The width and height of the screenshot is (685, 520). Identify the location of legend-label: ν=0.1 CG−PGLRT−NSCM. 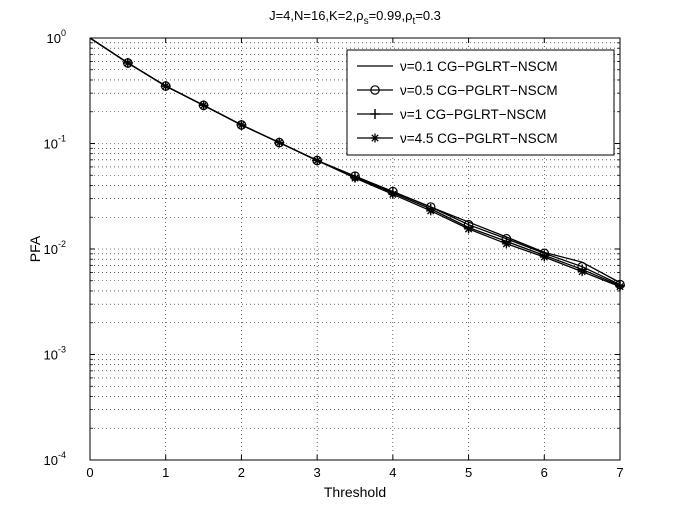
(479, 66).